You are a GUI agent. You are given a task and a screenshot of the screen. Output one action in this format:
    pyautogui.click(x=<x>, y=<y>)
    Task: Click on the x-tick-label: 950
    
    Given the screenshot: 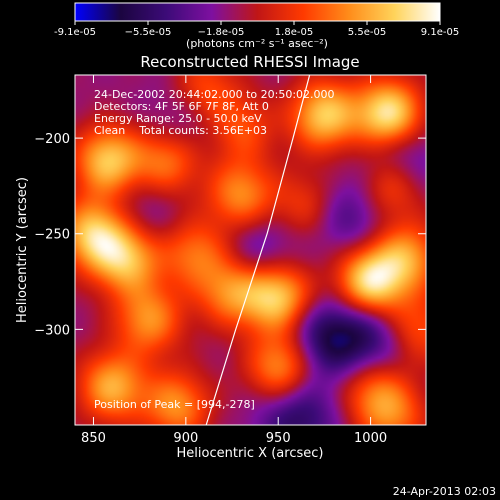 What is the action you would take?
    pyautogui.click(x=278, y=438)
    